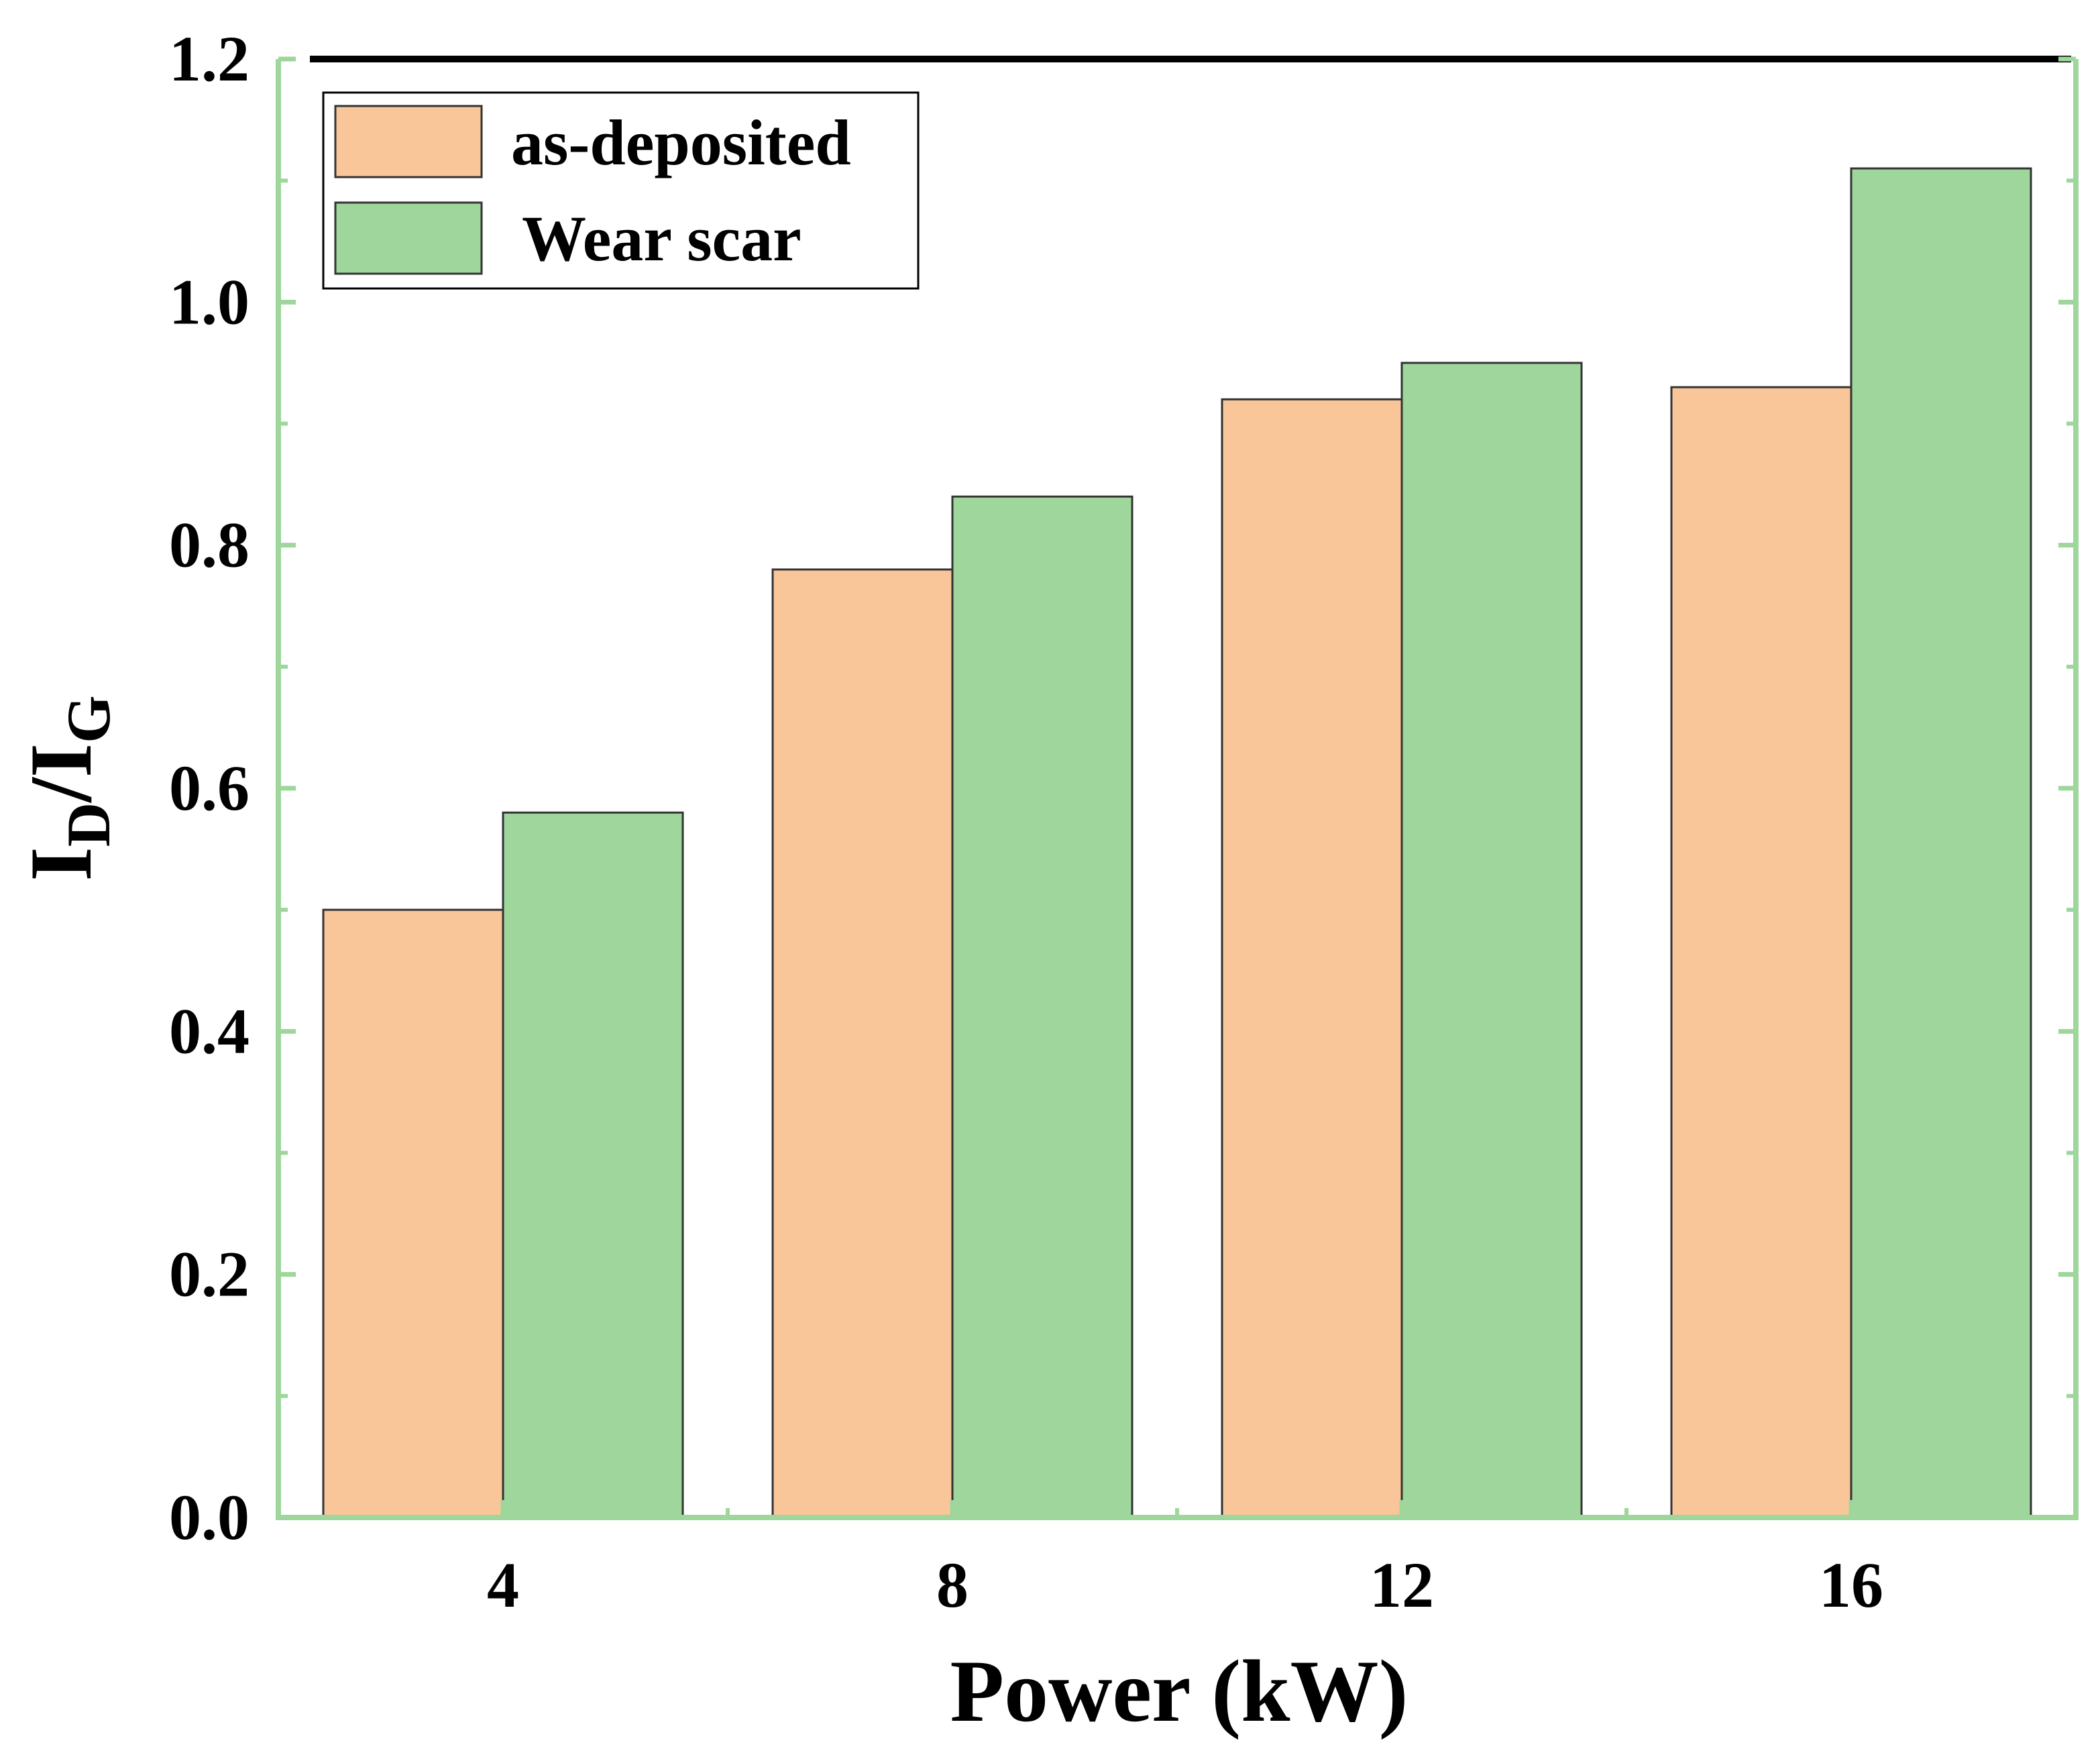 The image size is (2100, 1757). I want to click on x-tick-label-4: 4, so click(503, 1585).